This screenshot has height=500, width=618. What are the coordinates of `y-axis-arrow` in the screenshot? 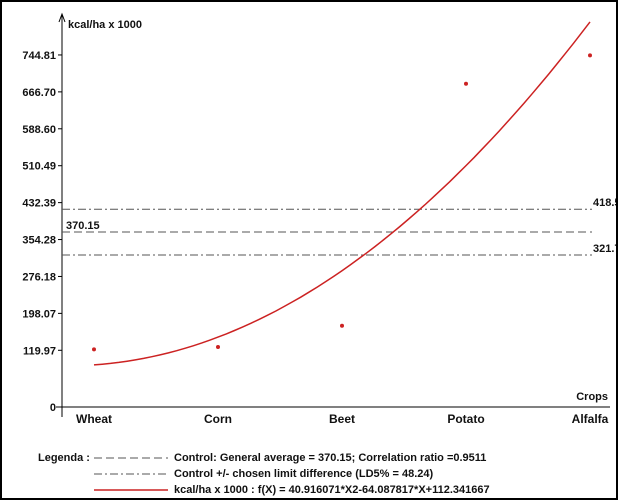 It's located at (62, 17).